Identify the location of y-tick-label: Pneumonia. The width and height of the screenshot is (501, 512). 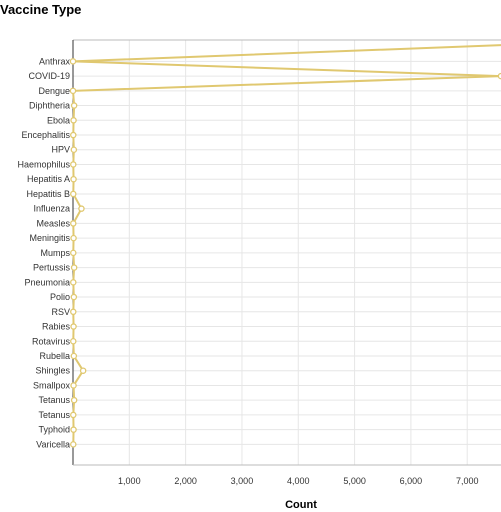
(47, 282).